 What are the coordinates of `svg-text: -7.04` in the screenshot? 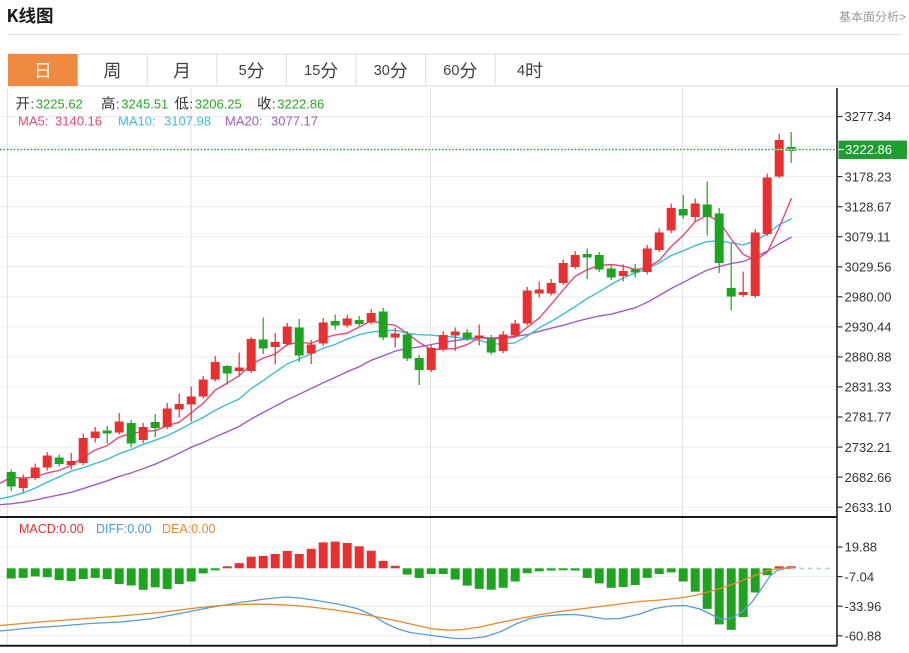 It's located at (860, 576).